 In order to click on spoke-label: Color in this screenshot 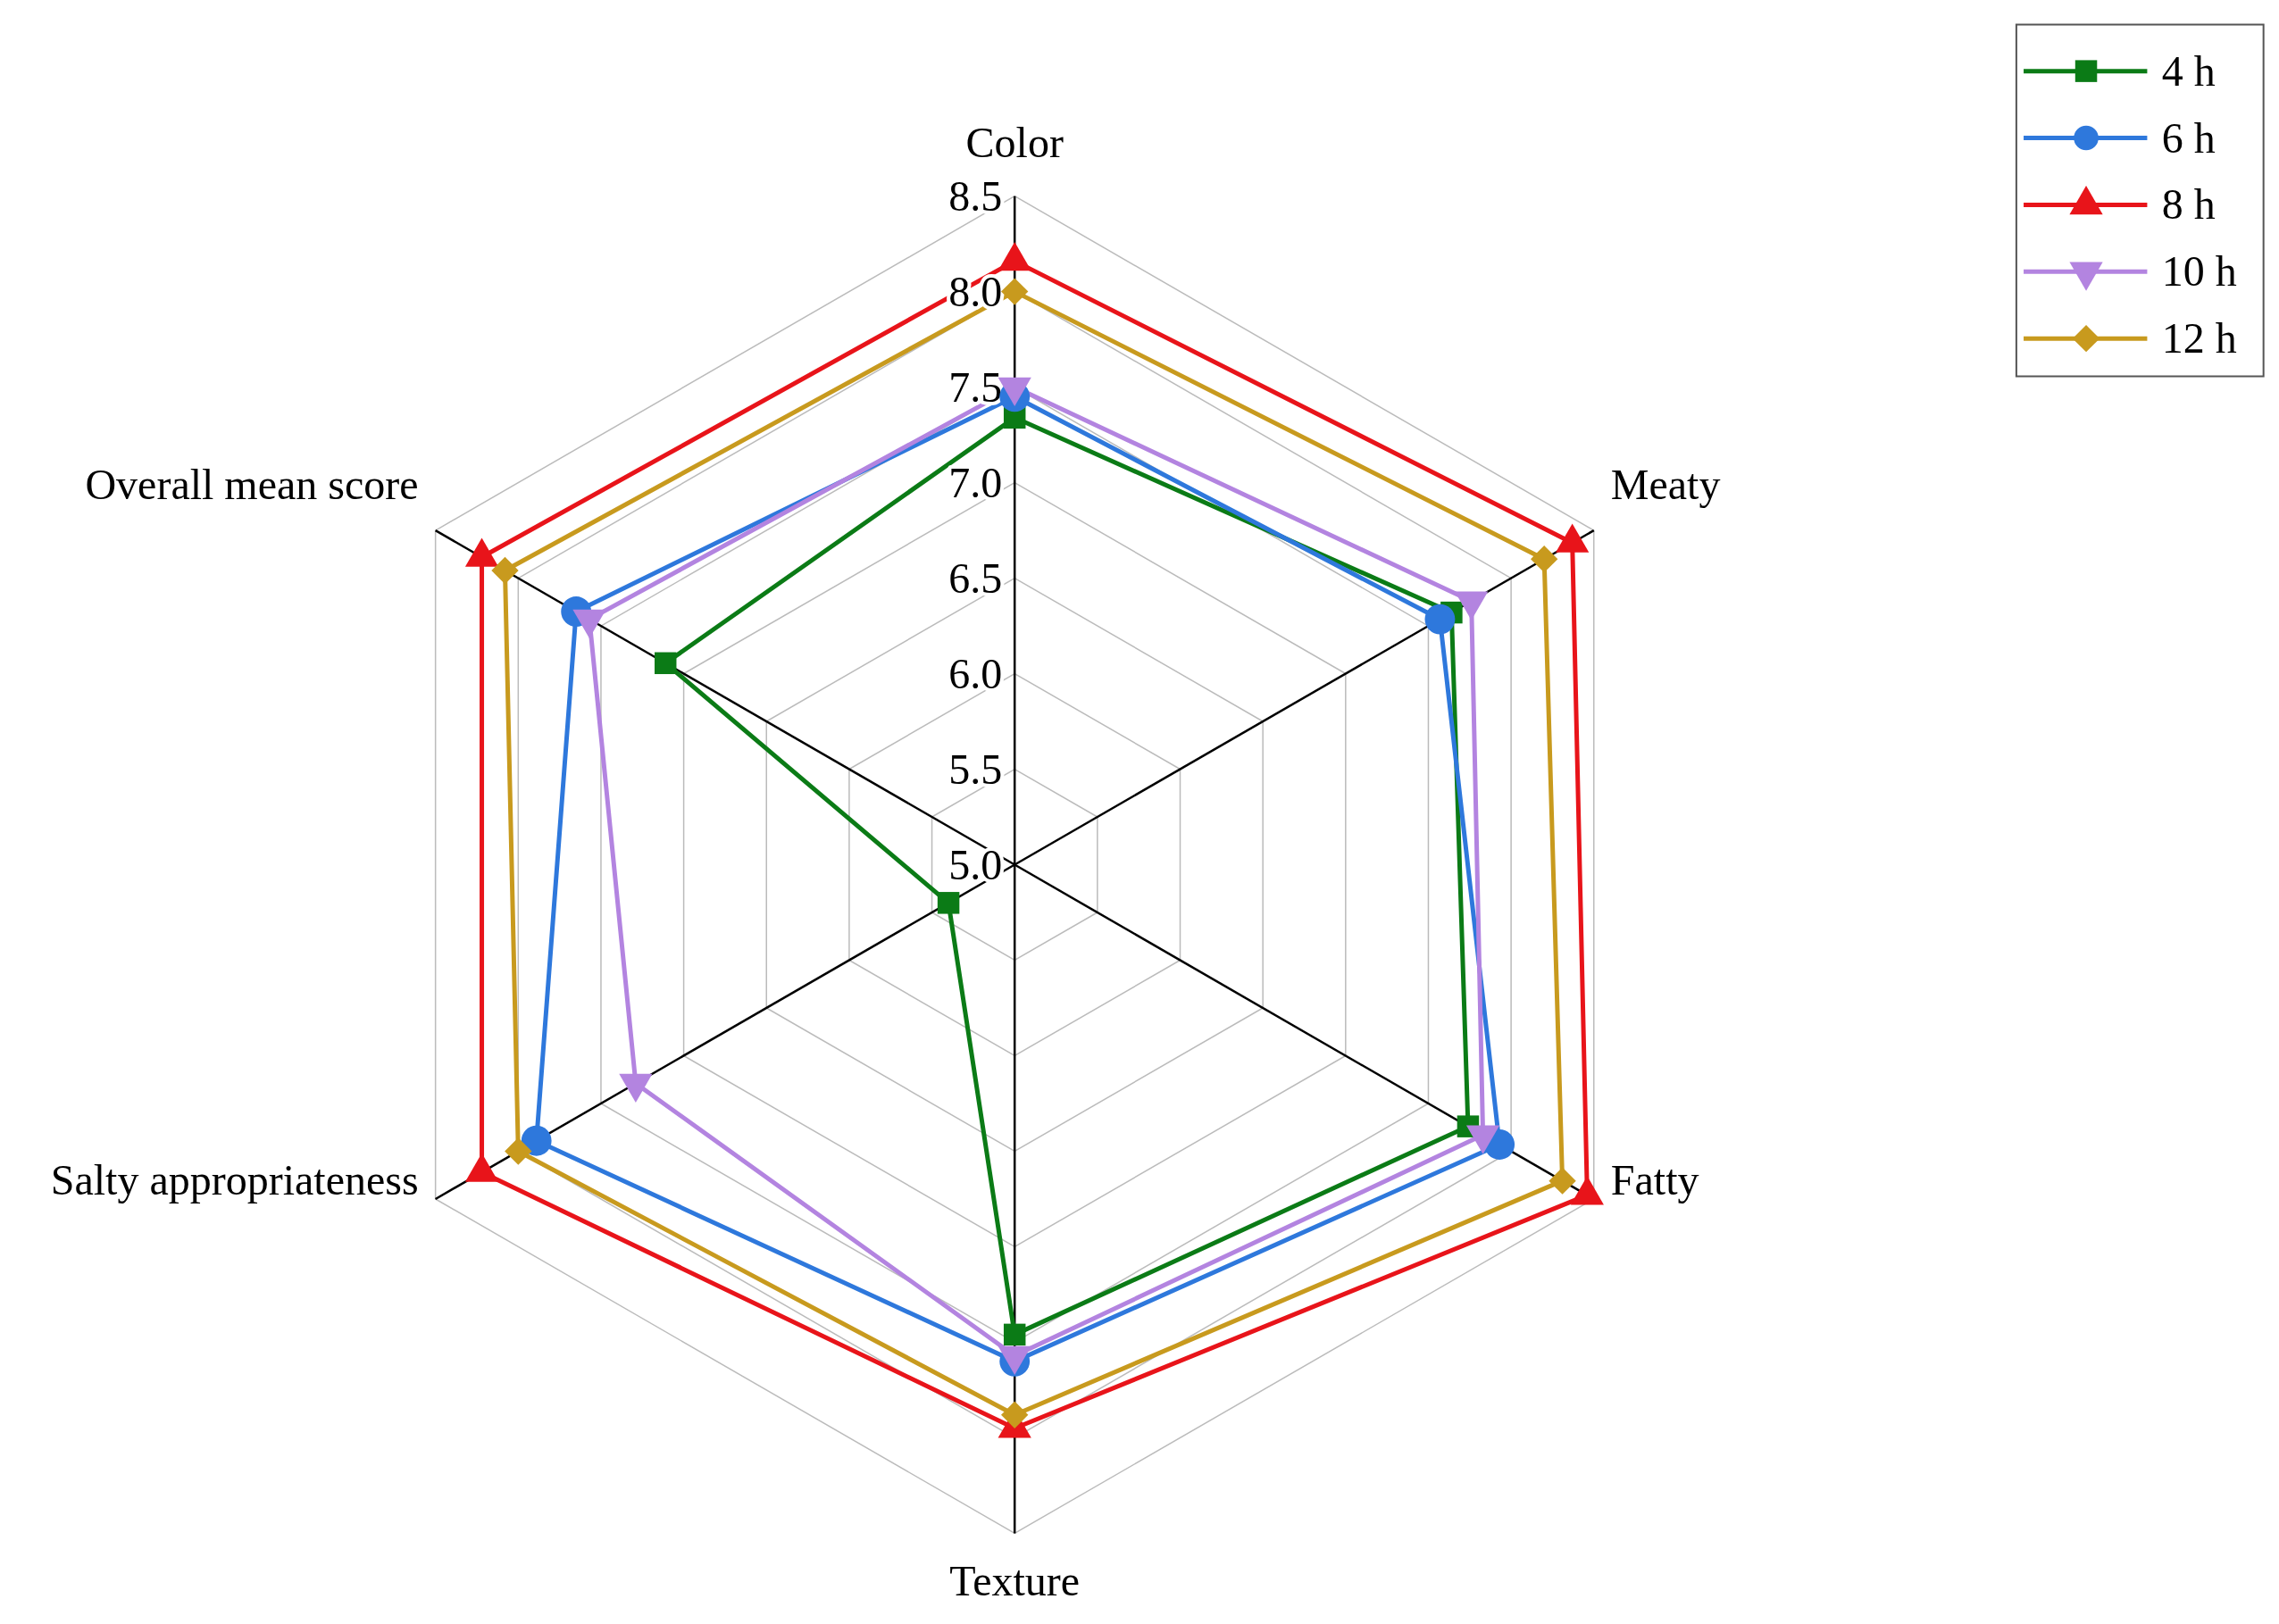, I will do `click(1014, 142)`.